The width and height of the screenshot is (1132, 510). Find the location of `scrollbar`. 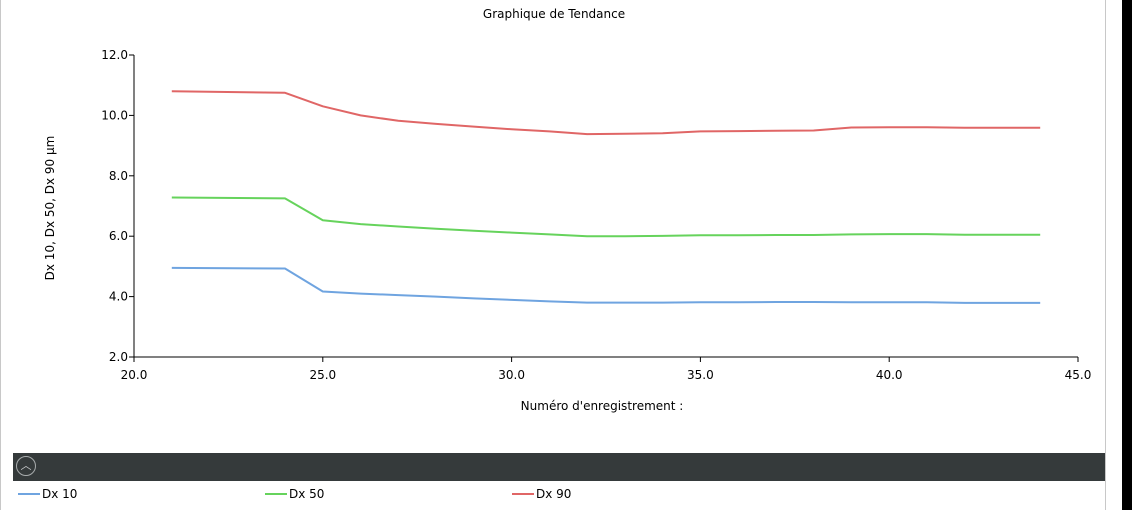

scrollbar is located at coordinates (1127, 255).